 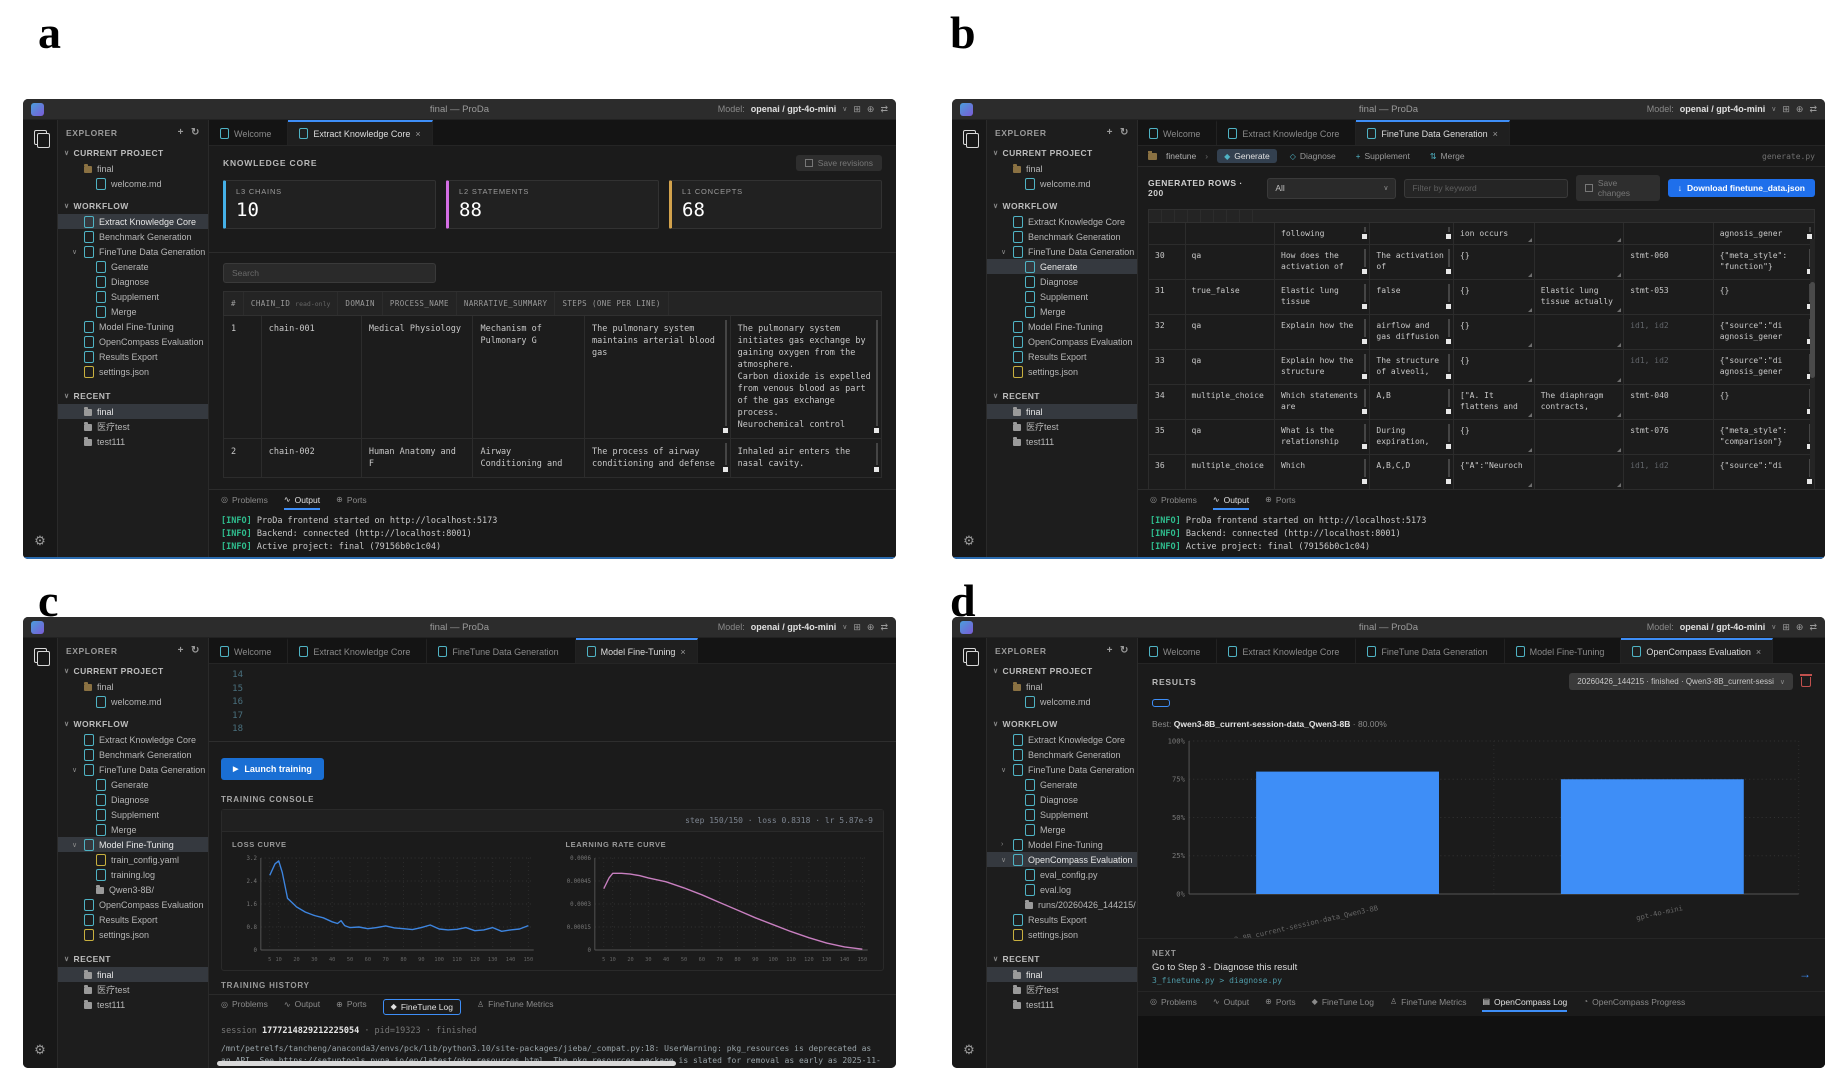 What do you see at coordinates (360, 132) in the screenshot?
I see `editor-tab: Extract Knowledge Core ×` at bounding box center [360, 132].